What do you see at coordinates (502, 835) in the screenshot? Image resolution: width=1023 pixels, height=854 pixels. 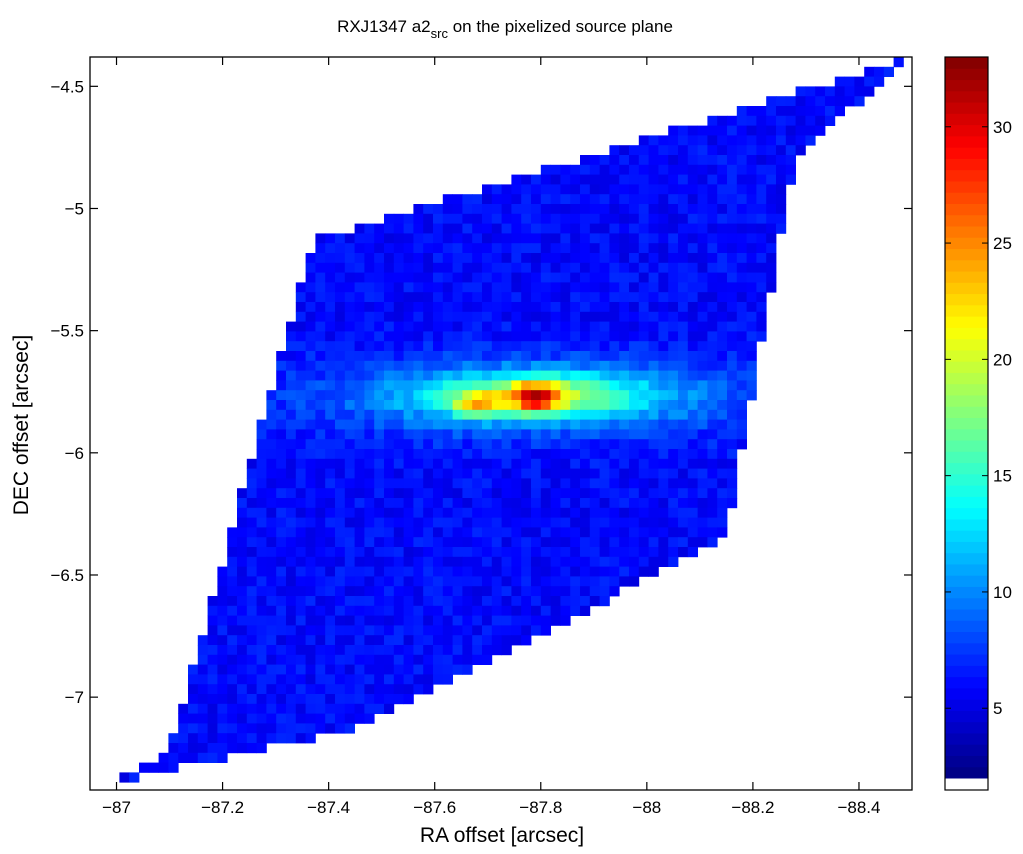 I see `x-axis-label: RA offset [arcsec]` at bounding box center [502, 835].